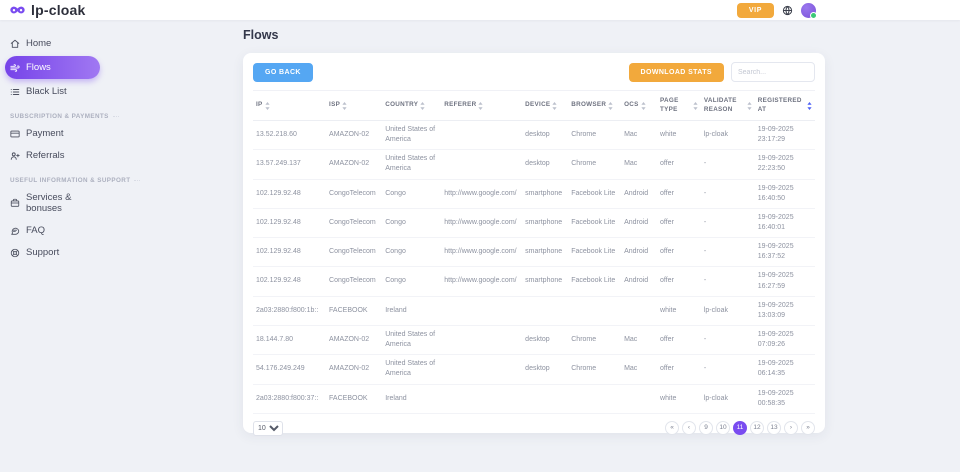 Image resolution: width=960 pixels, height=472 pixels. I want to click on app-logo: lp-cloak, so click(47, 10).